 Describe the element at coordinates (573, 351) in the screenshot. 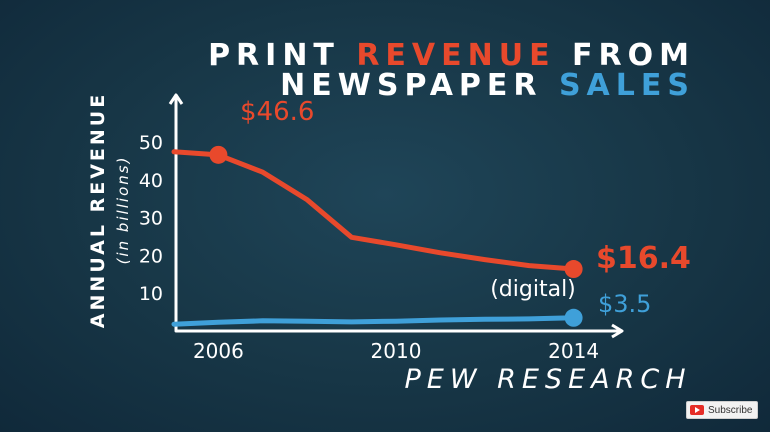

I see `x-tick-label-2014: 2014` at that location.